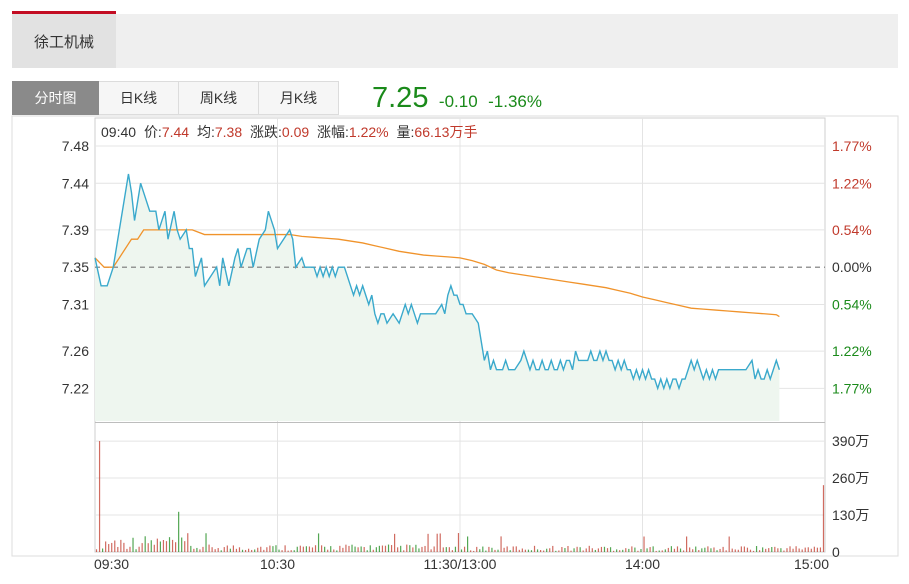 The image size is (909, 584). I want to click on time-tick-label: 14:00, so click(642, 564).